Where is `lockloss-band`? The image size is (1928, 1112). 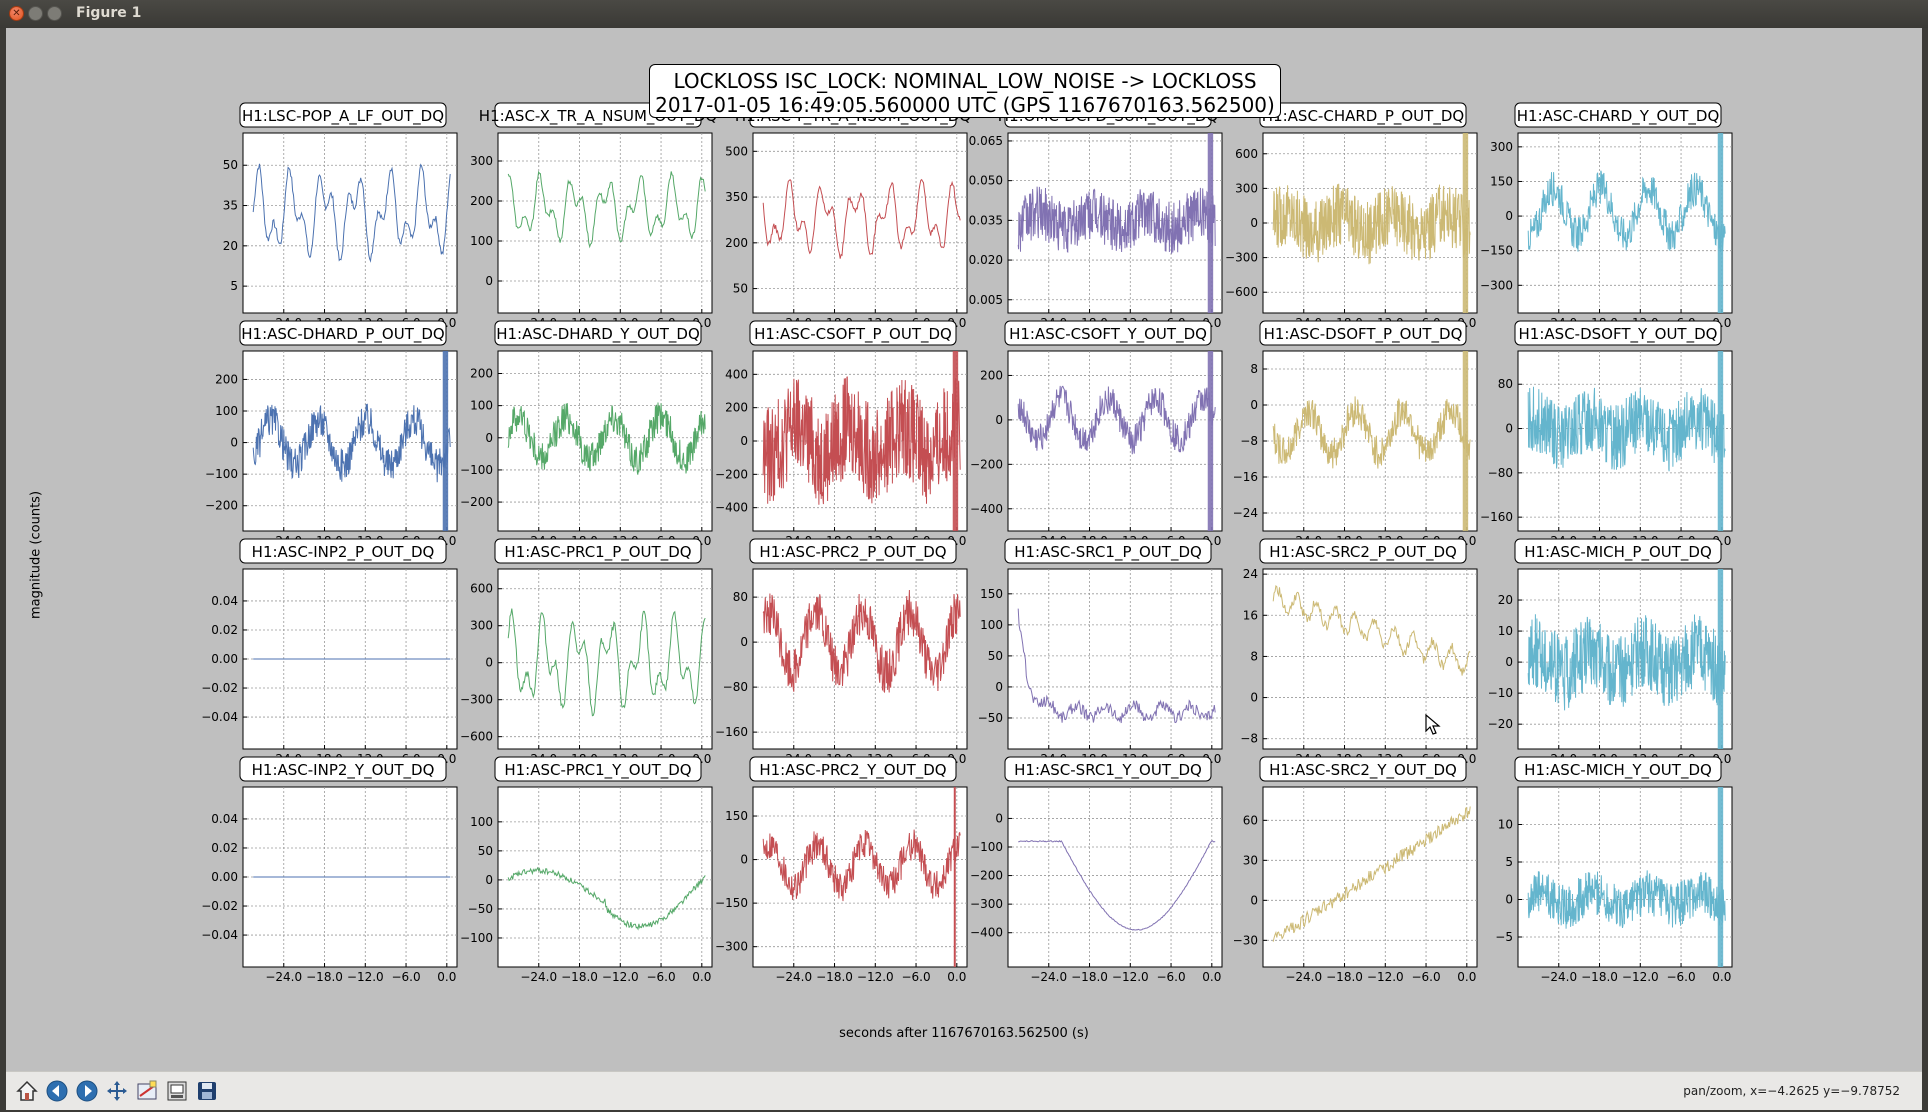
lockloss-band is located at coordinates (1465, 441).